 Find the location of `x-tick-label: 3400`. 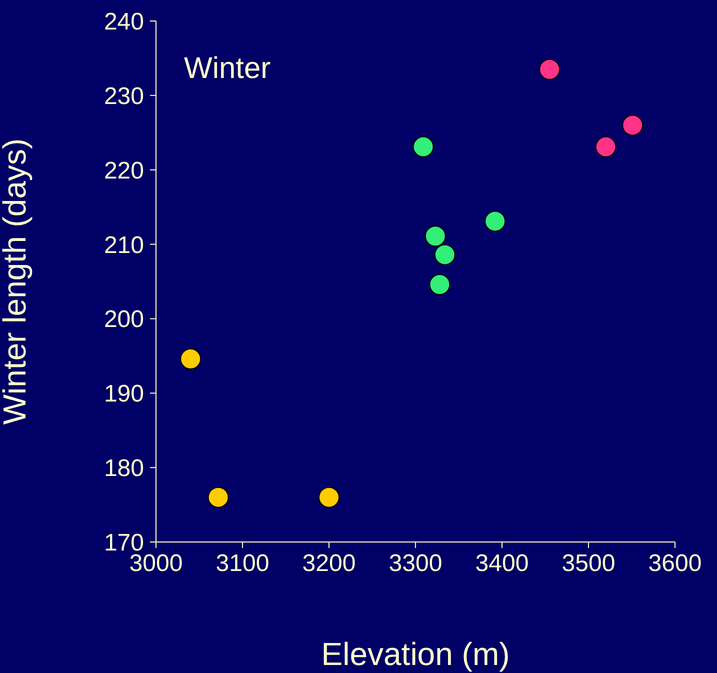

x-tick-label: 3400 is located at coordinates (502, 564).